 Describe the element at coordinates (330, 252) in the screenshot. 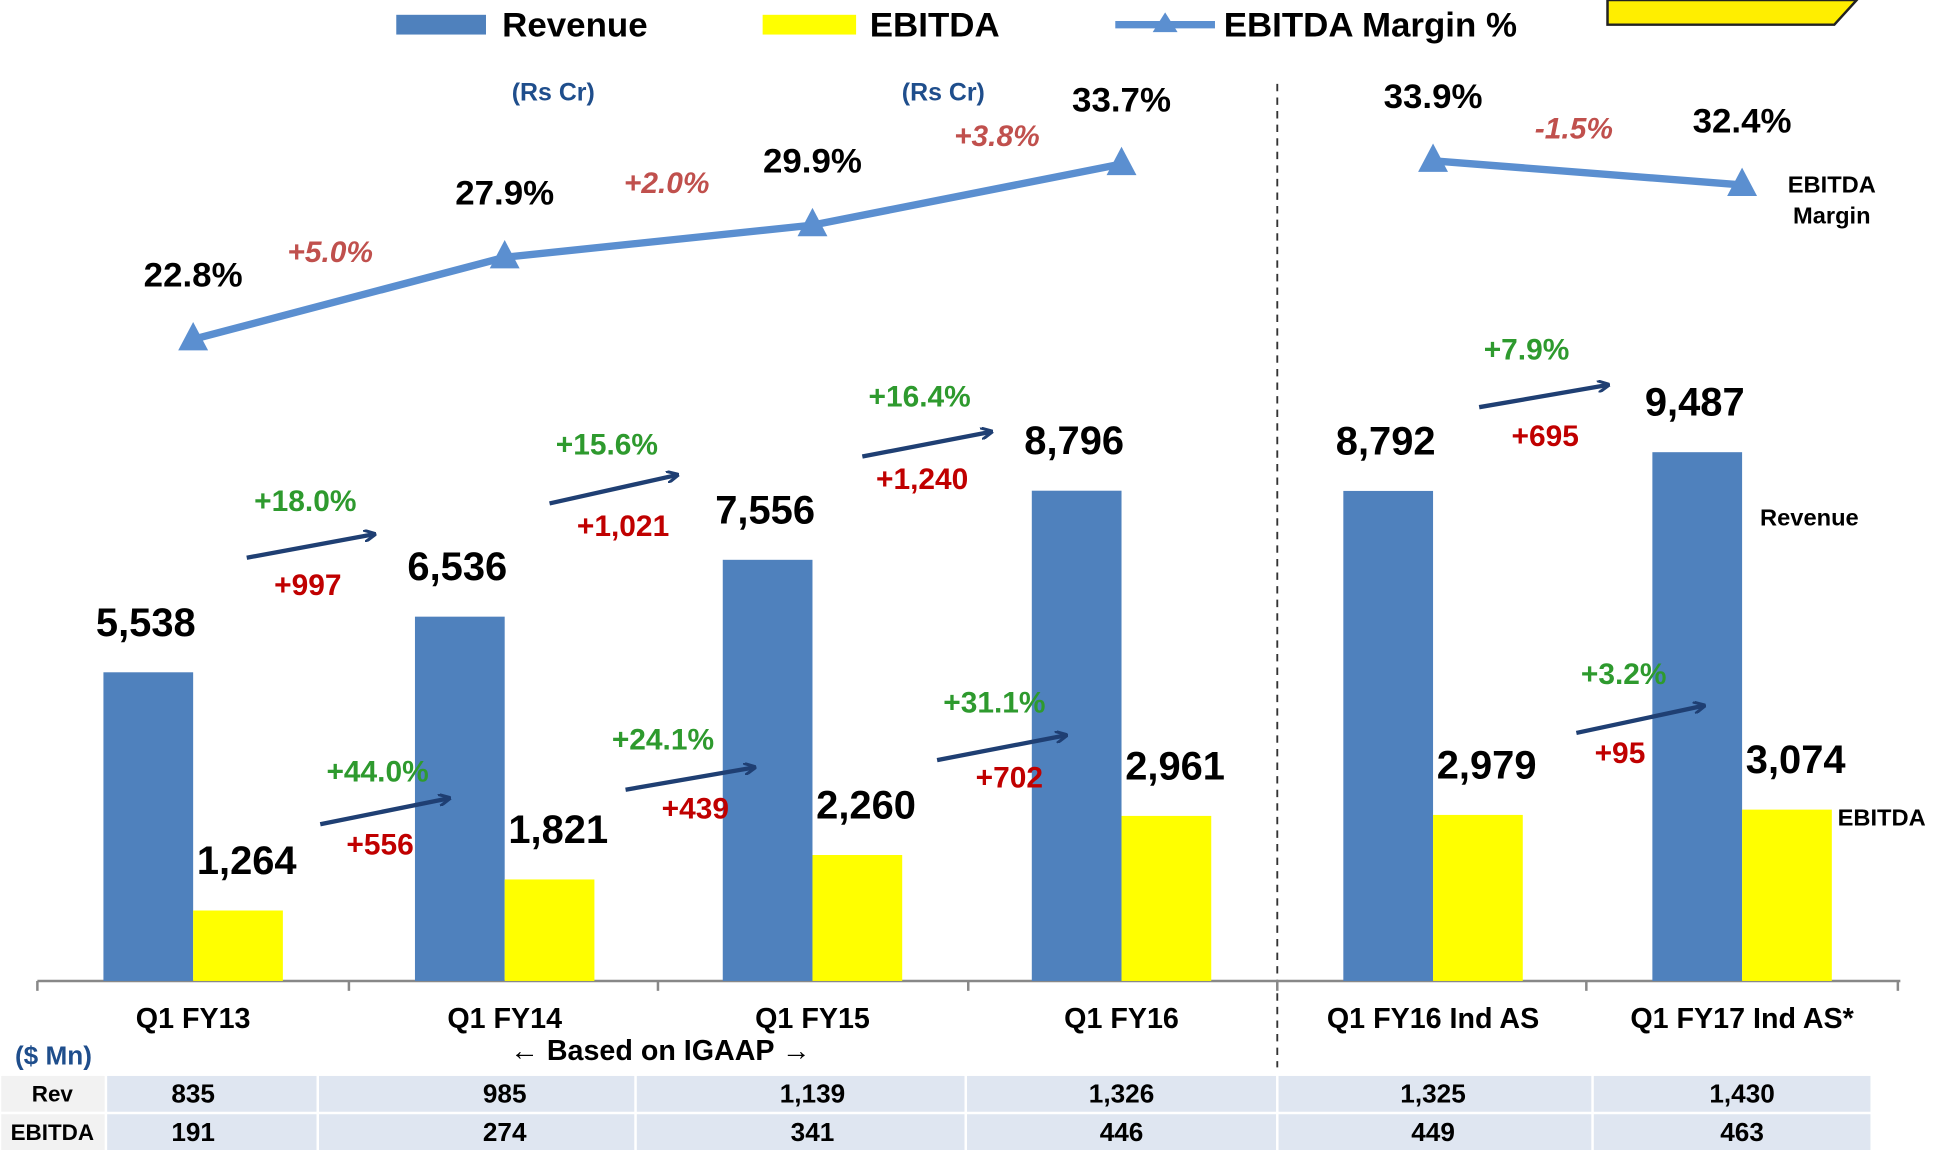

I see `margin-change: +5.0%` at that location.